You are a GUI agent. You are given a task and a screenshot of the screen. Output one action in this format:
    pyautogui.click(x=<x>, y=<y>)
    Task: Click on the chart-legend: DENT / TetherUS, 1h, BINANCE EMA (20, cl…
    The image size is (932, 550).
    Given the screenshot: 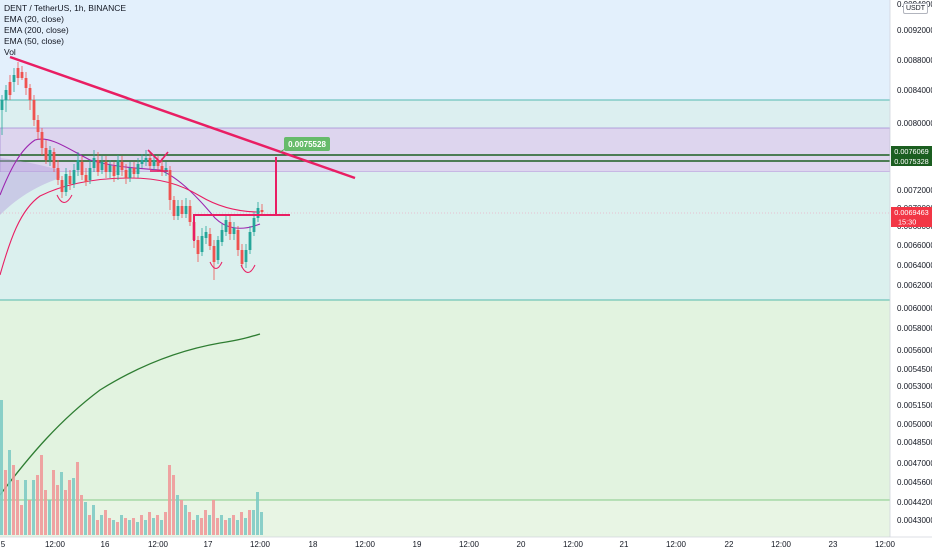 What is the action you would take?
    pyautogui.click(x=65, y=30)
    